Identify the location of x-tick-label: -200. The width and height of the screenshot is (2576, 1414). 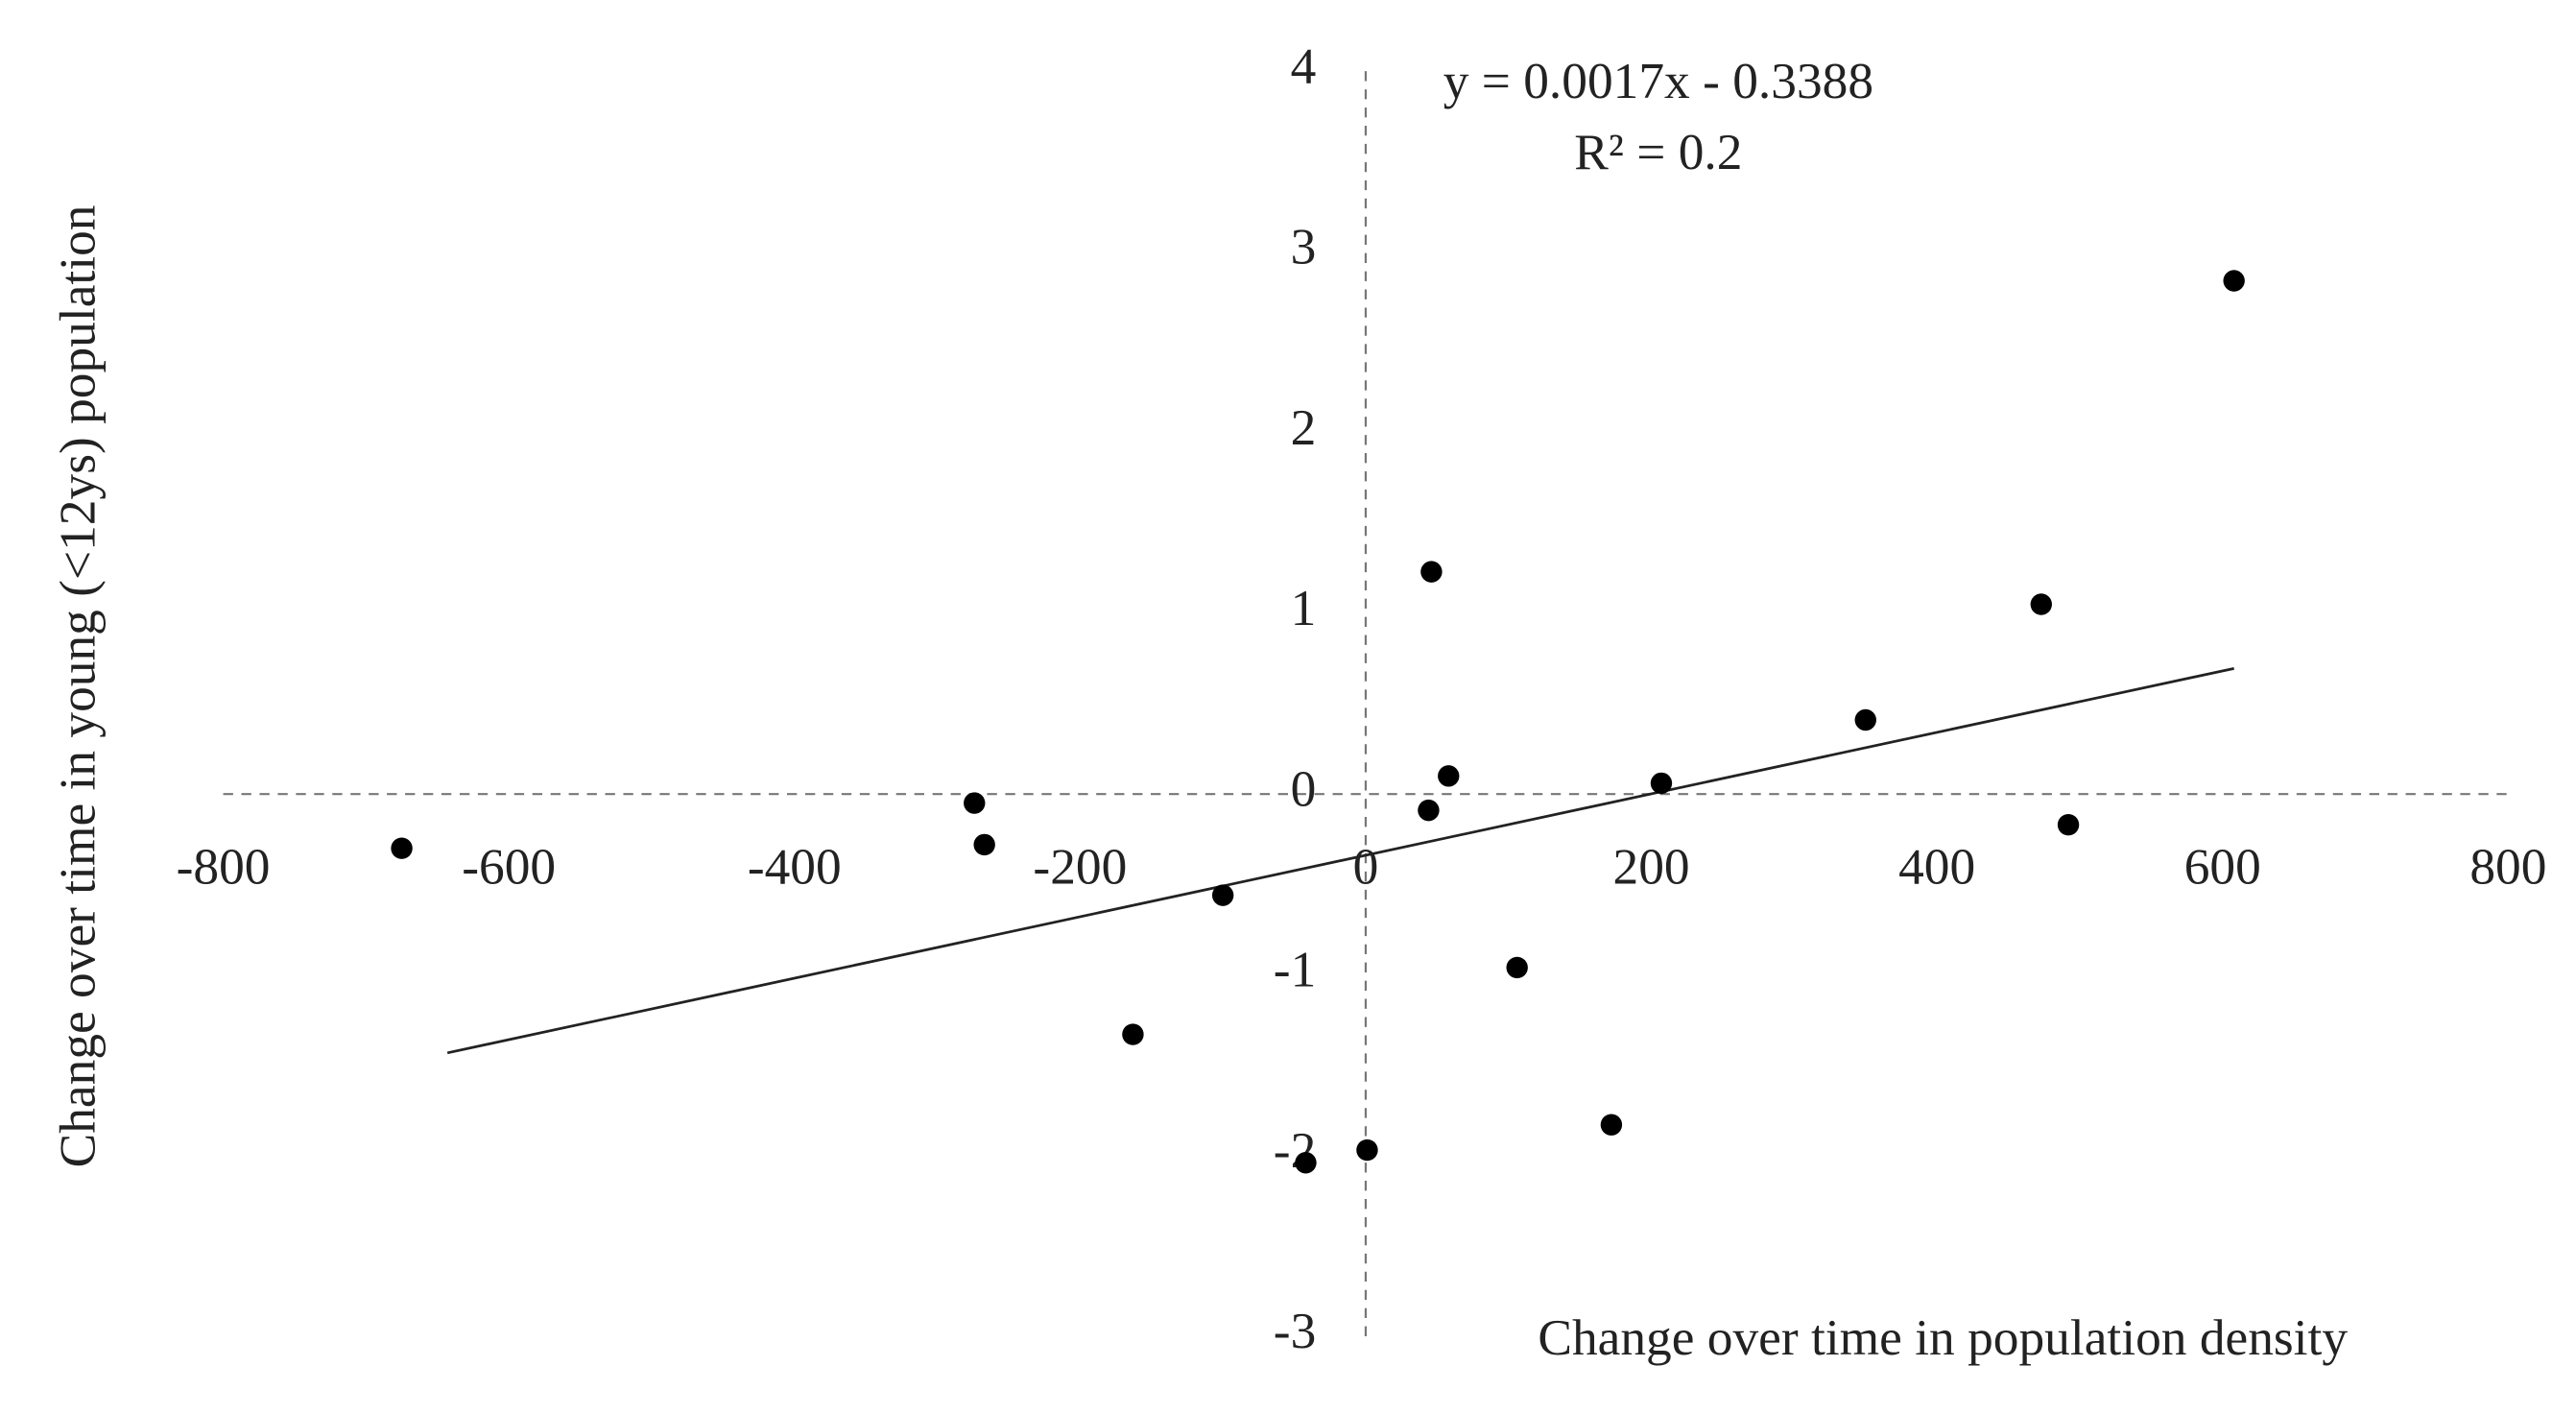
(1080, 866).